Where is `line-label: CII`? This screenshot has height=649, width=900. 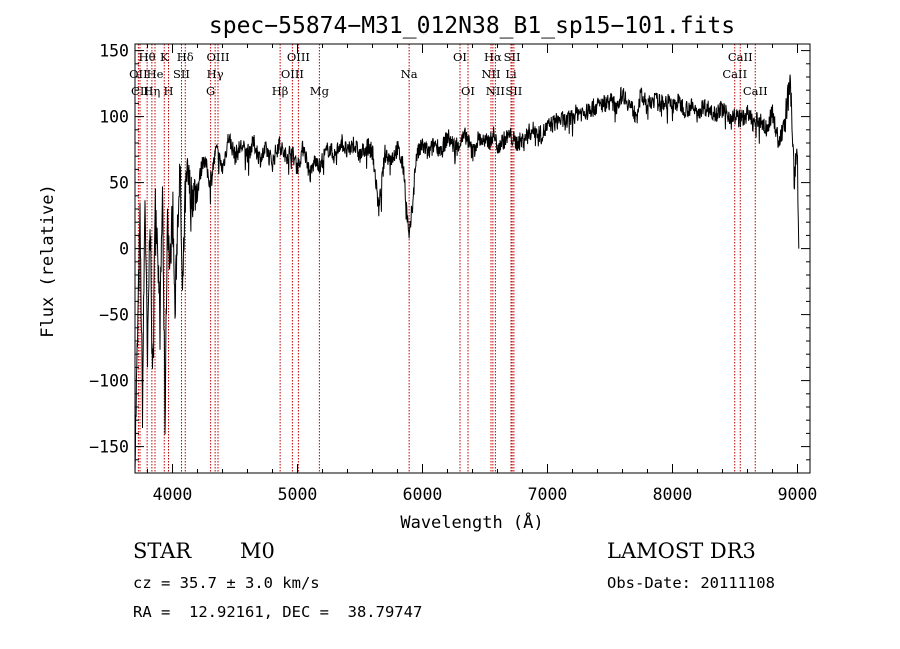 line-label: CII is located at coordinates (140, 91).